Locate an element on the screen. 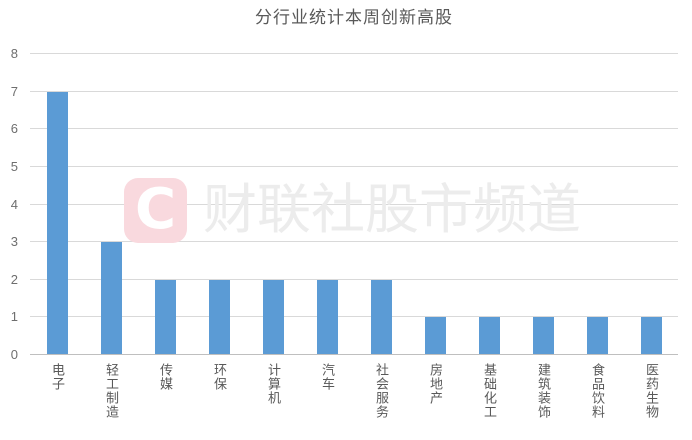  x-tick-label-传媒: 传媒 is located at coordinates (165, 377).